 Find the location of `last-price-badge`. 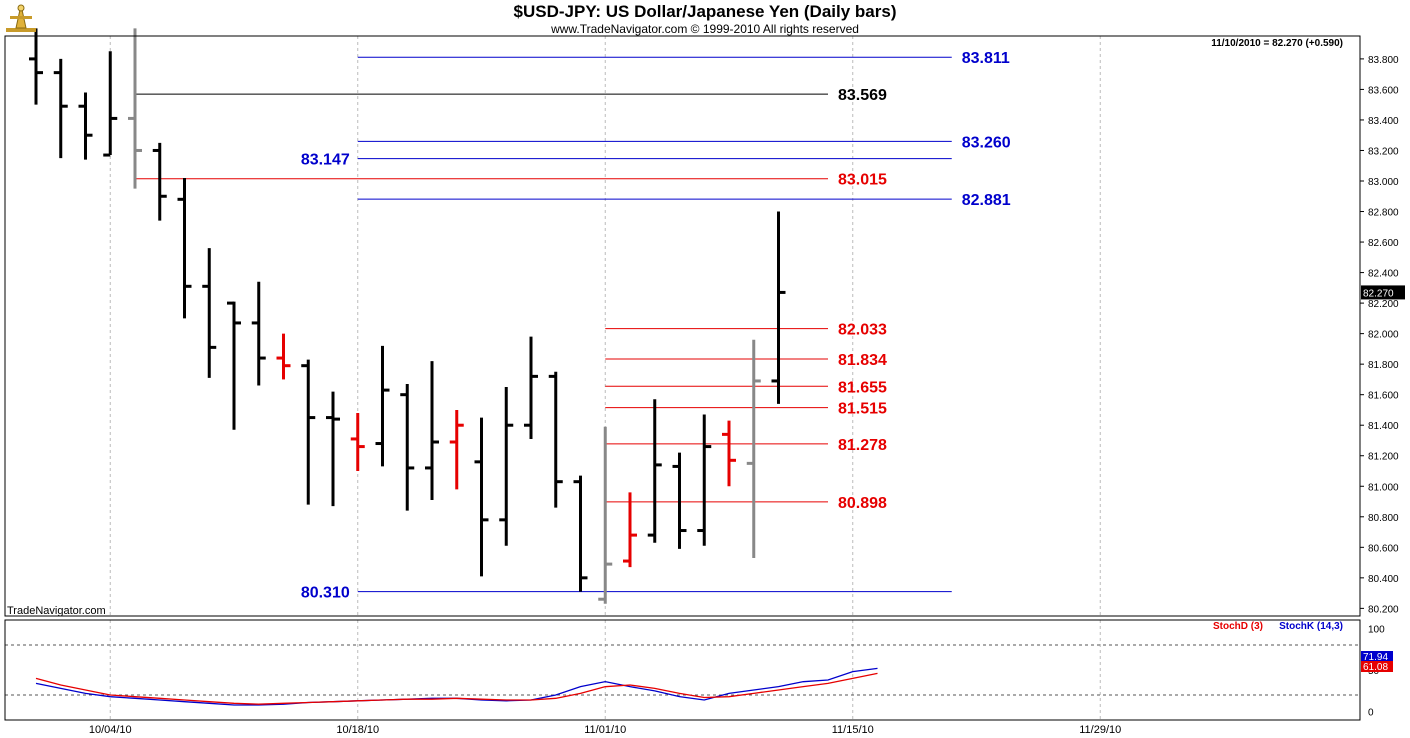

last-price-badge is located at coordinates (1383, 292).